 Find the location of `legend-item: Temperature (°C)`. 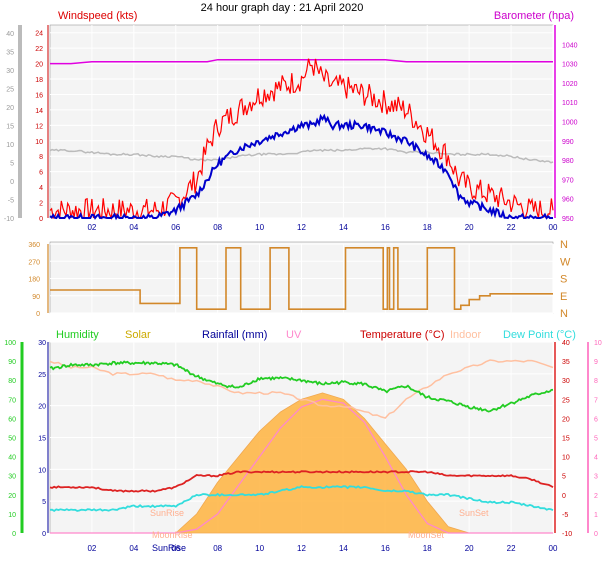

legend-item: Temperature (°C) is located at coordinates (402, 335).